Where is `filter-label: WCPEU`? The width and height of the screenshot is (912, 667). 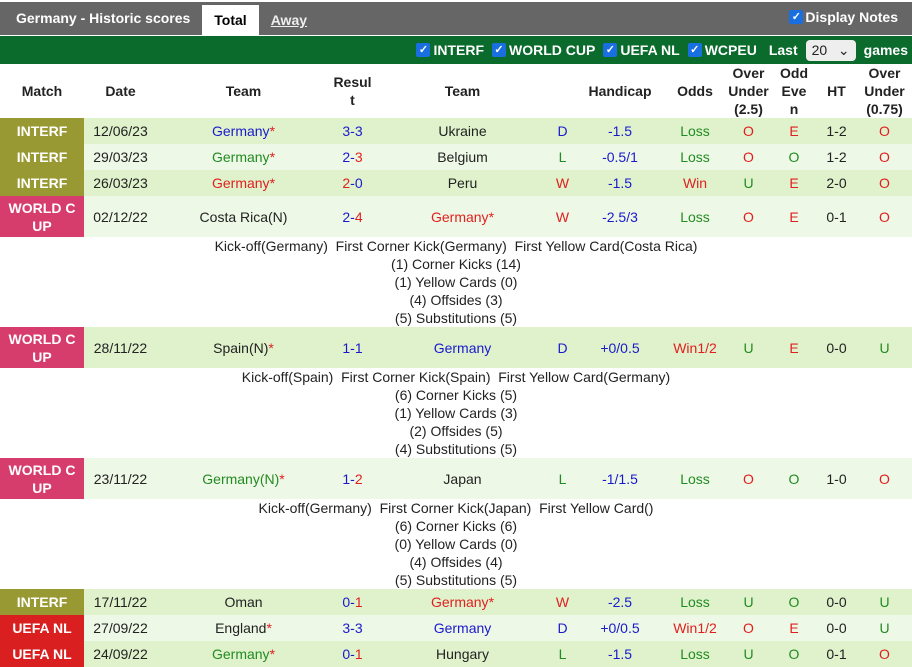
filter-label: WCPEU is located at coordinates (730, 50).